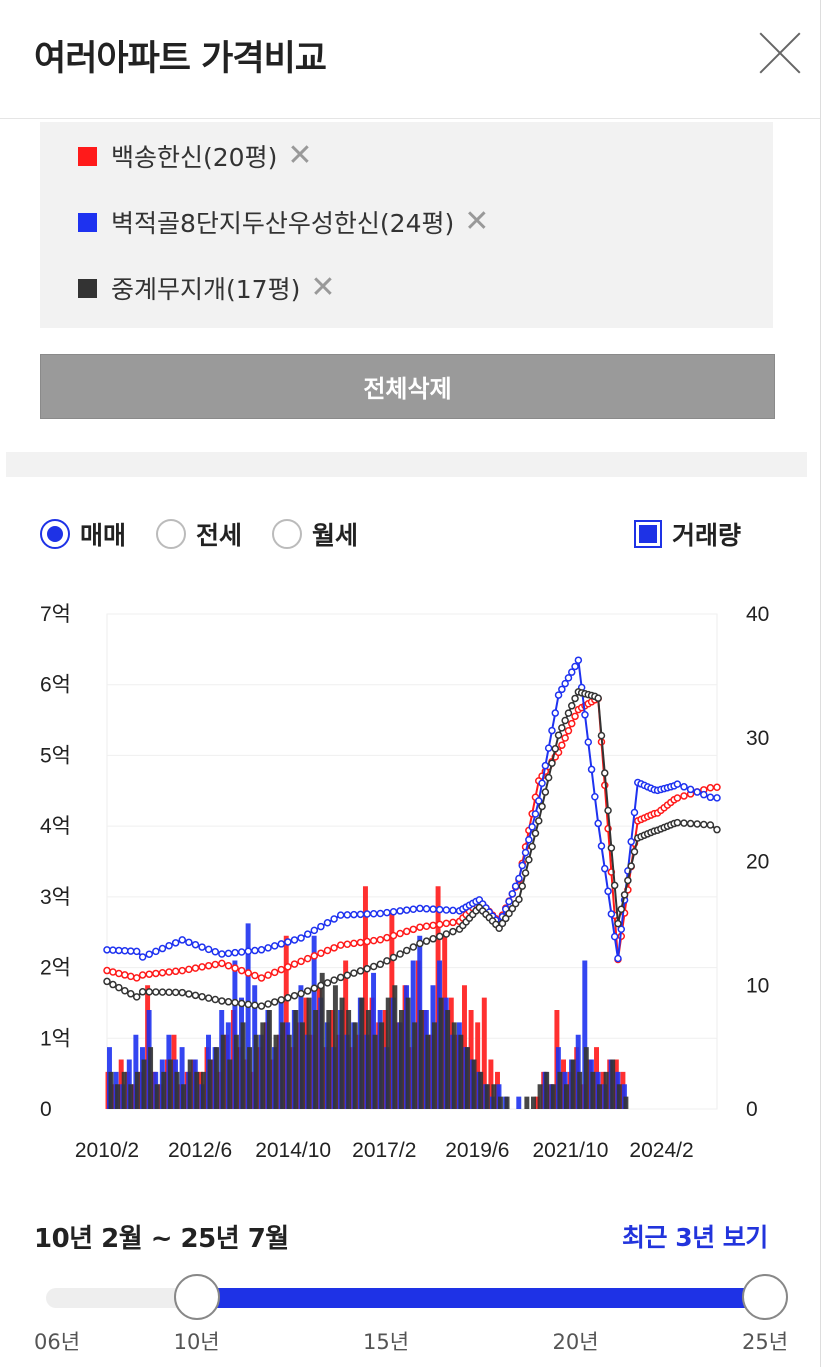 The image size is (827, 1367). What do you see at coordinates (648, 534) in the screenshot?
I see `checkbox-checked-icon` at bounding box center [648, 534].